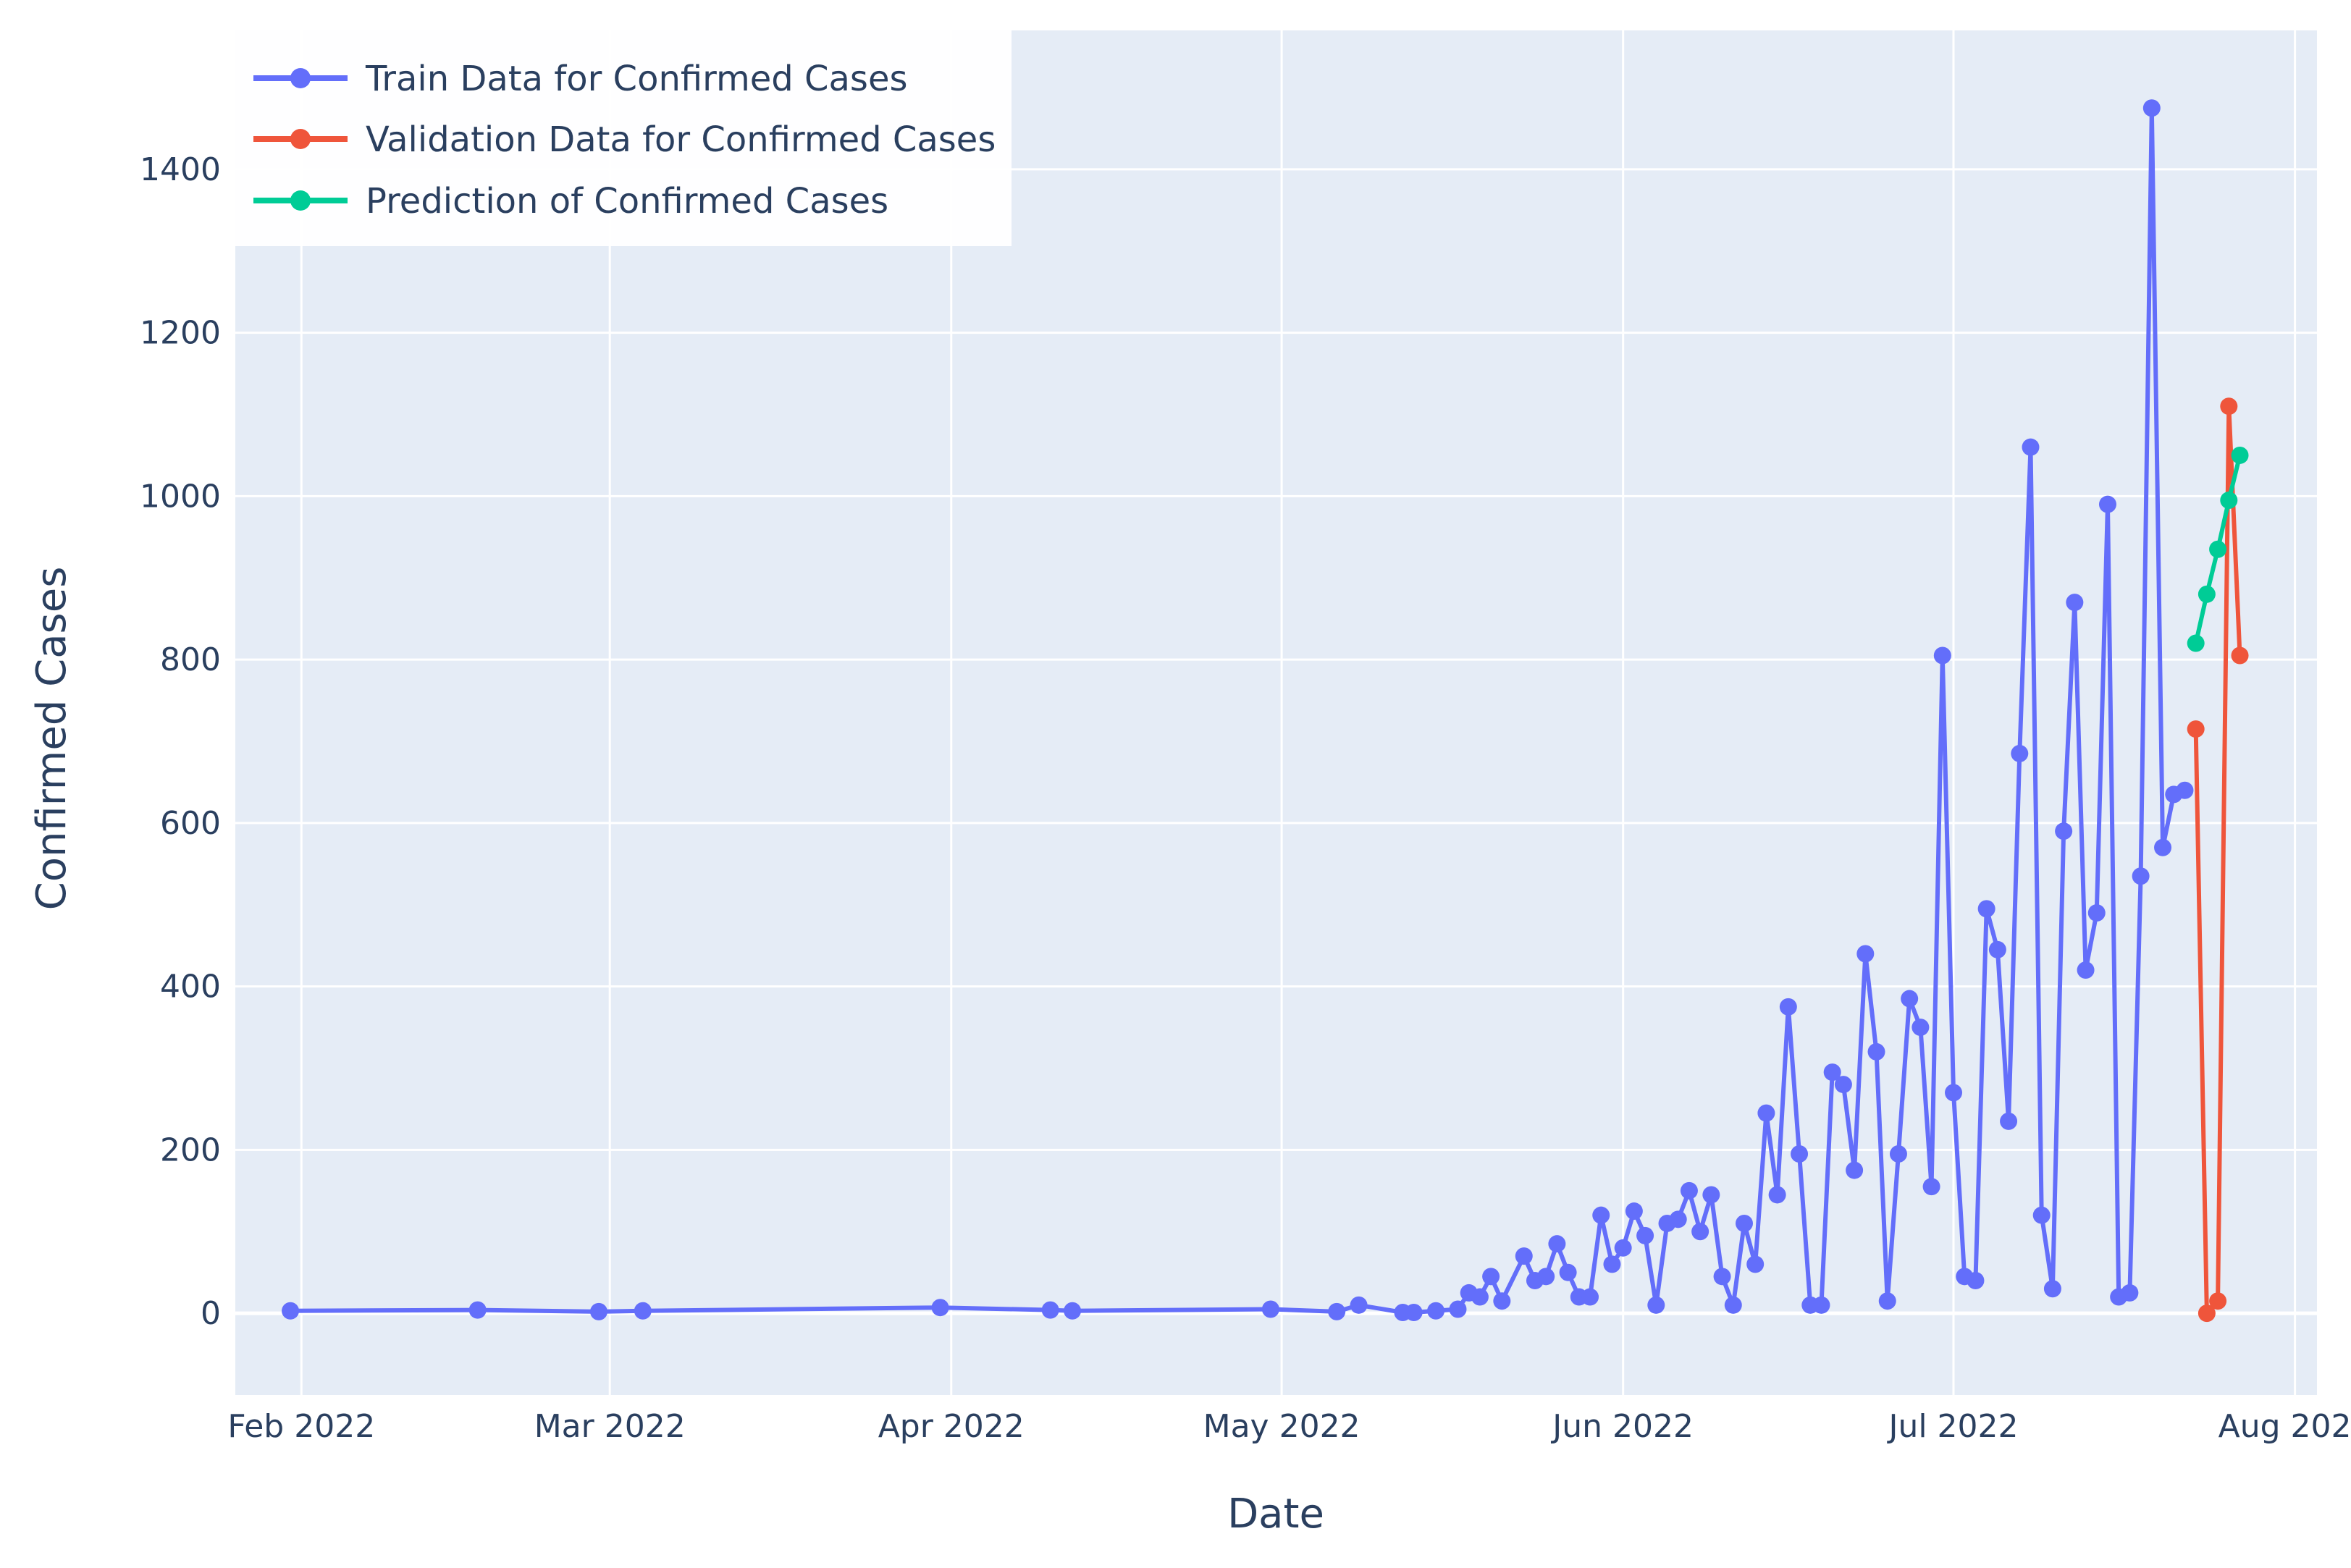  I want to click on legend-item-prediction: Prediction of Confirmed Cases, so click(570, 202).